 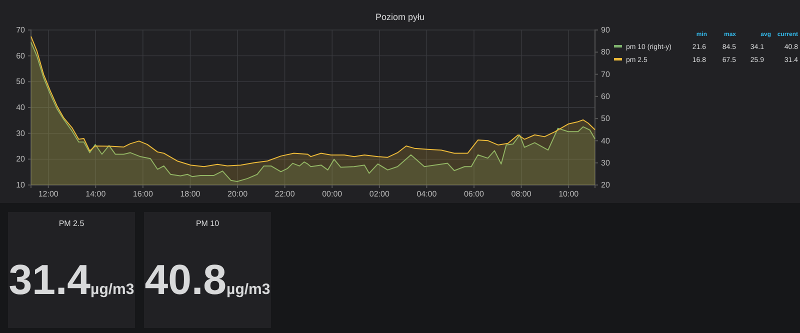 I want to click on y2-tick-label: 60, so click(x=605, y=96).